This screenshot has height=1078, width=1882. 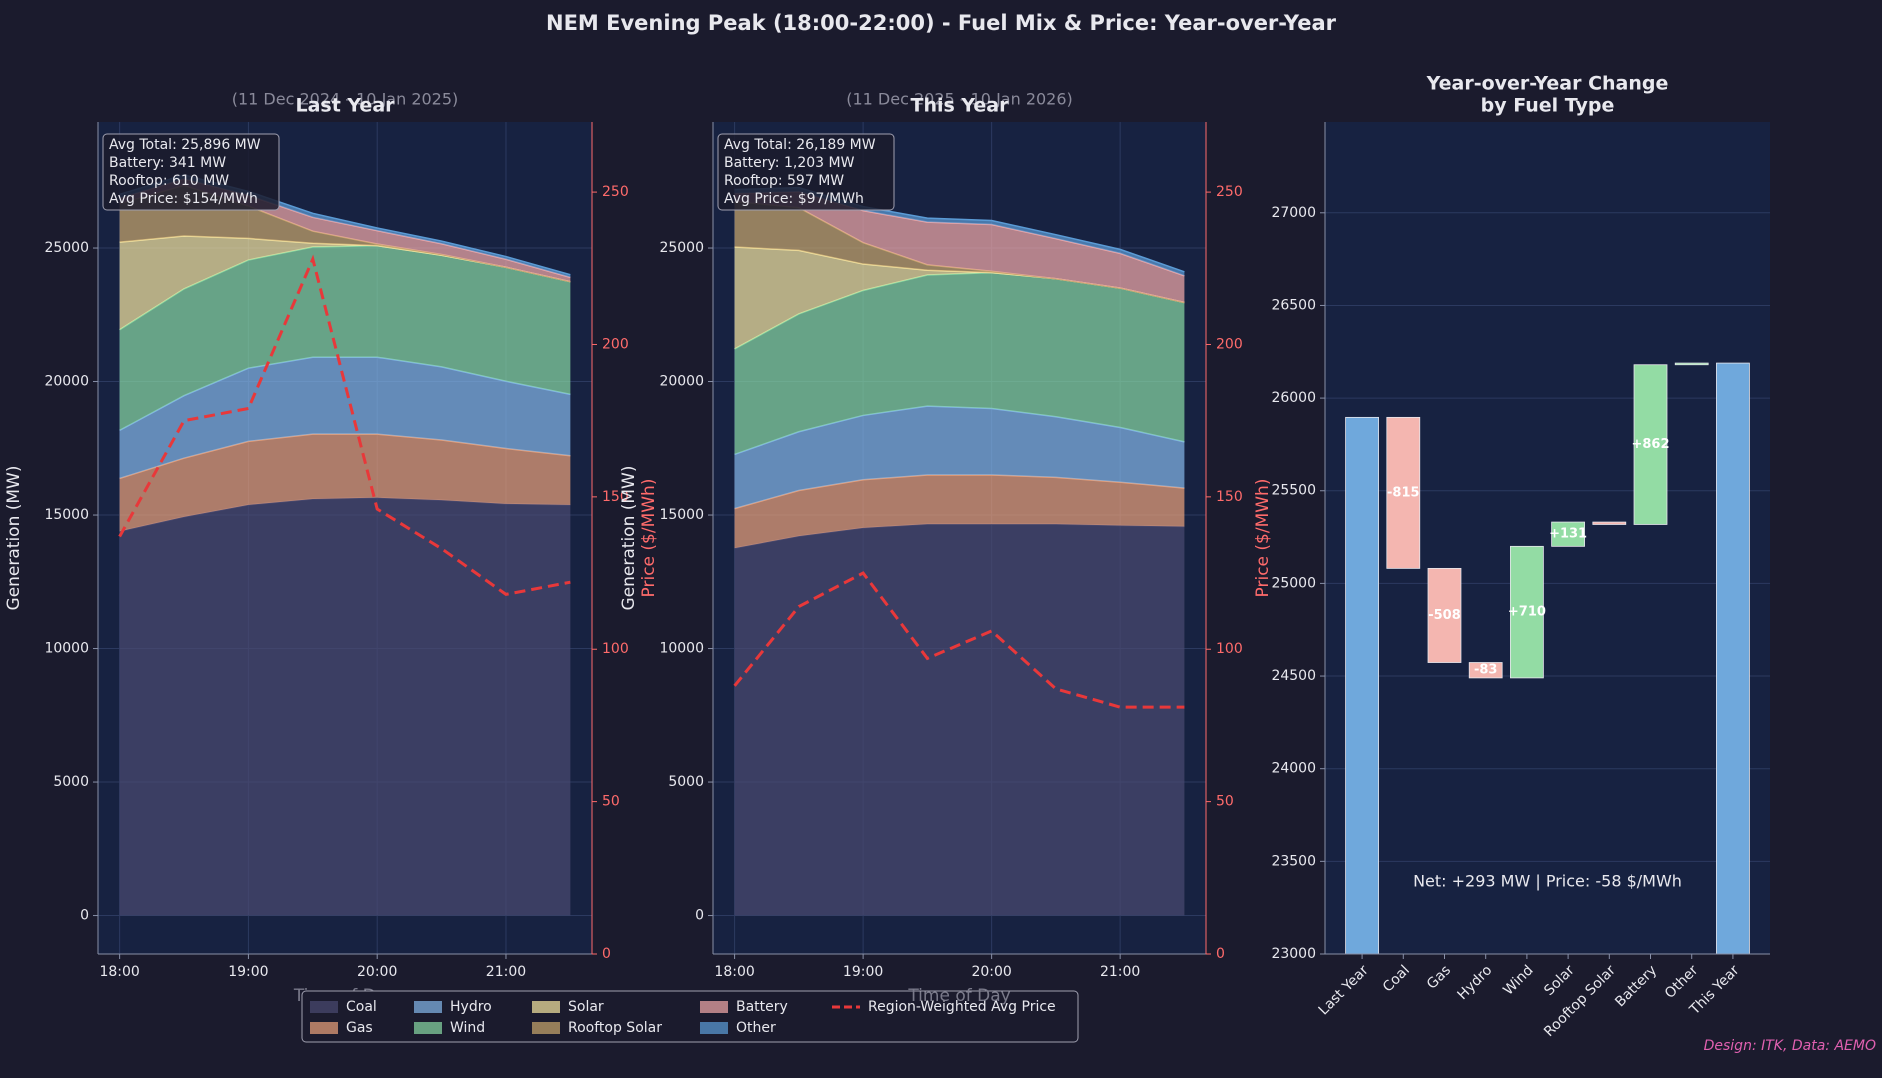 I want to click on y-tick-label: 26500, so click(x=1293, y=305).